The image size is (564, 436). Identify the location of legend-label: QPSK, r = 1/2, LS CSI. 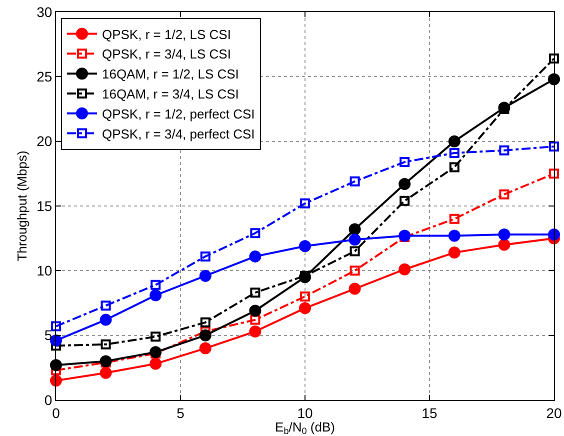
(166, 34).